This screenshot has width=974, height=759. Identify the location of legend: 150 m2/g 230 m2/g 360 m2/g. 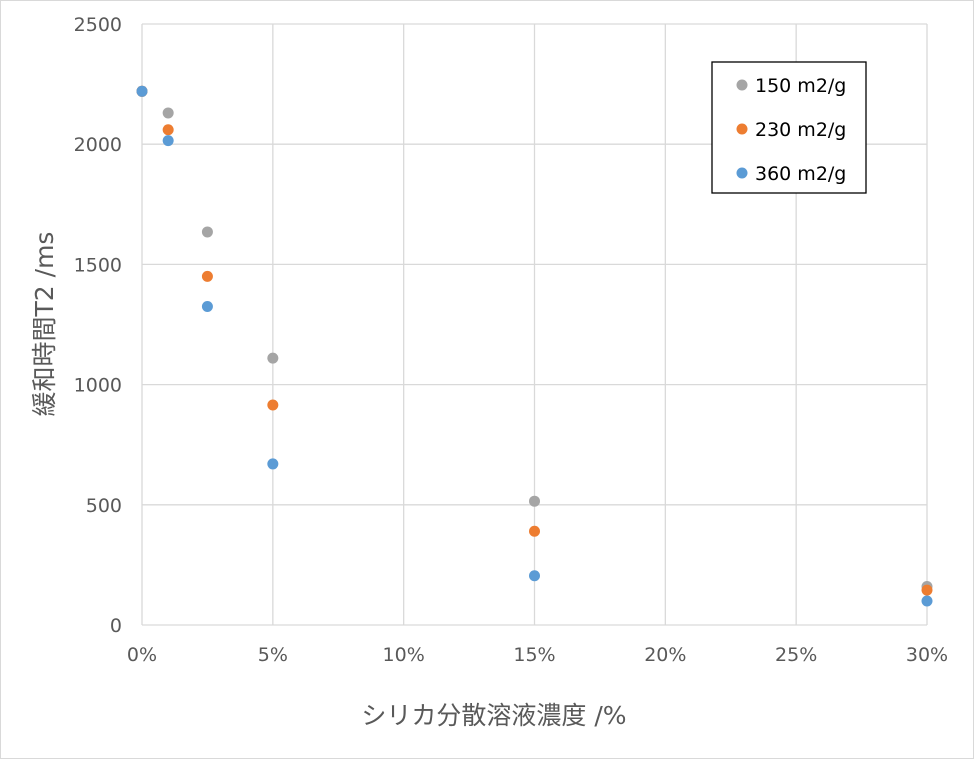
(789, 127).